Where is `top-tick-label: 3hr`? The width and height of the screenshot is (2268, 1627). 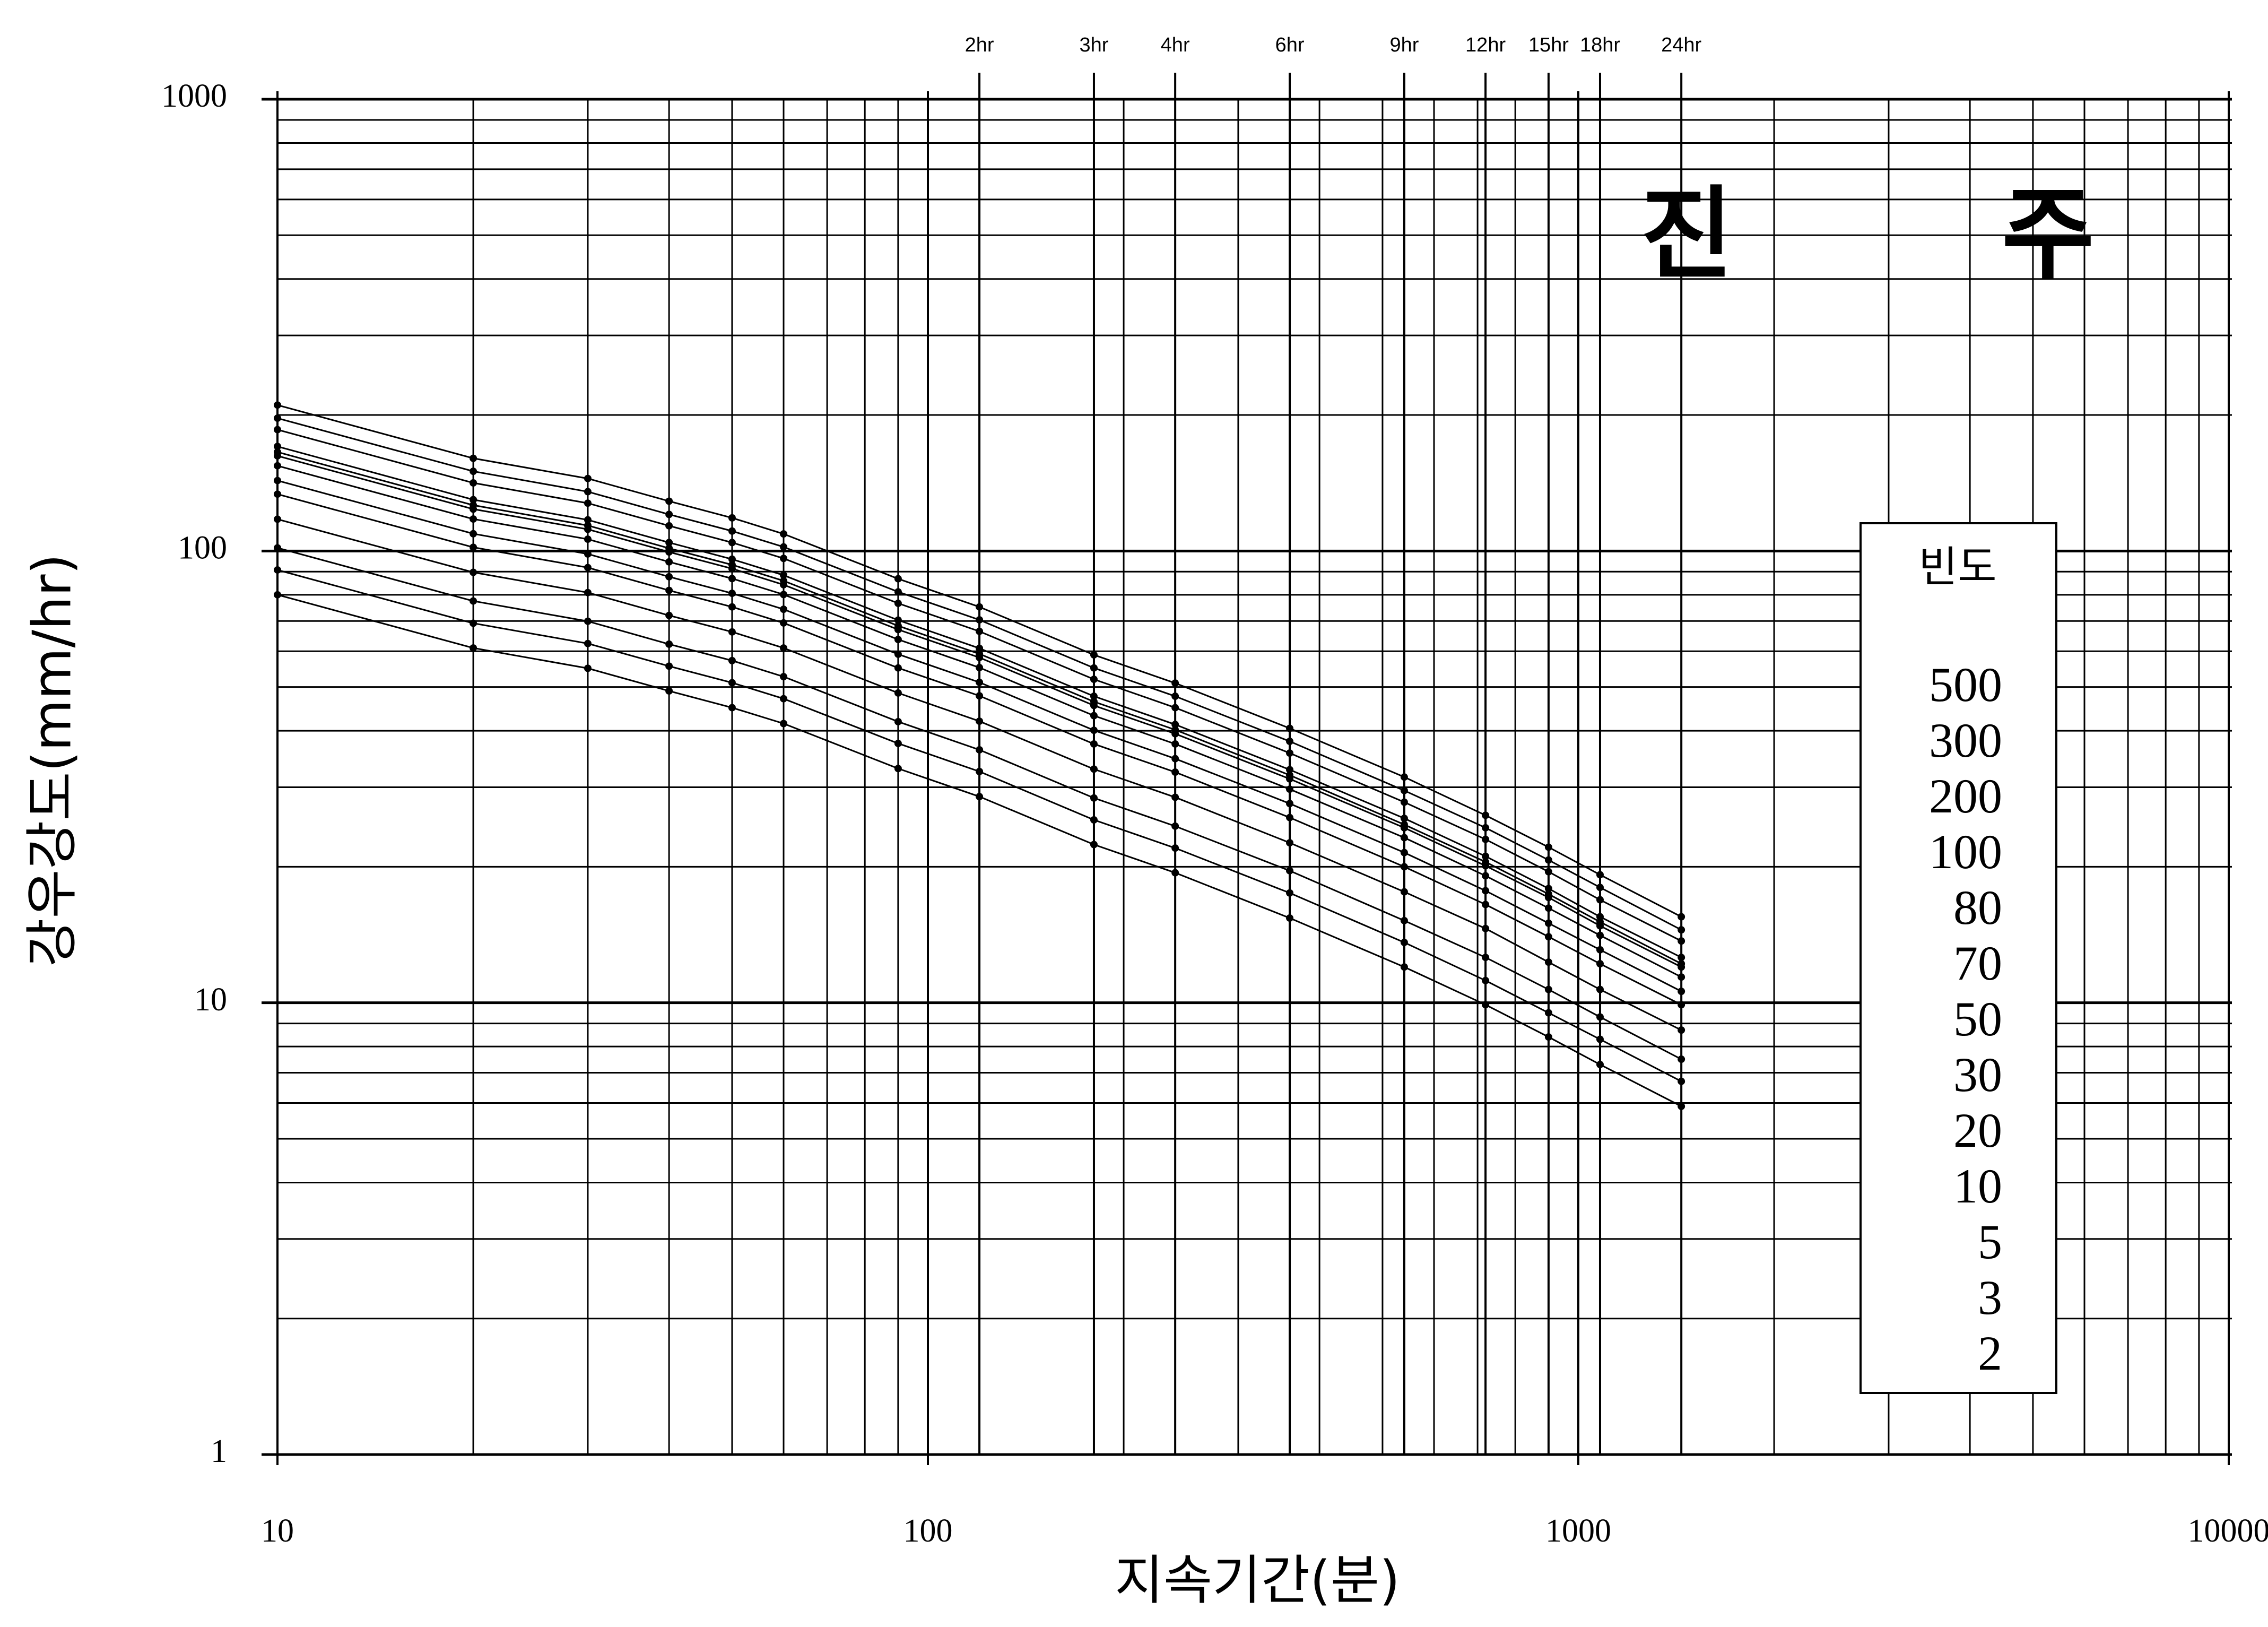
top-tick-label: 3hr is located at coordinates (1094, 45).